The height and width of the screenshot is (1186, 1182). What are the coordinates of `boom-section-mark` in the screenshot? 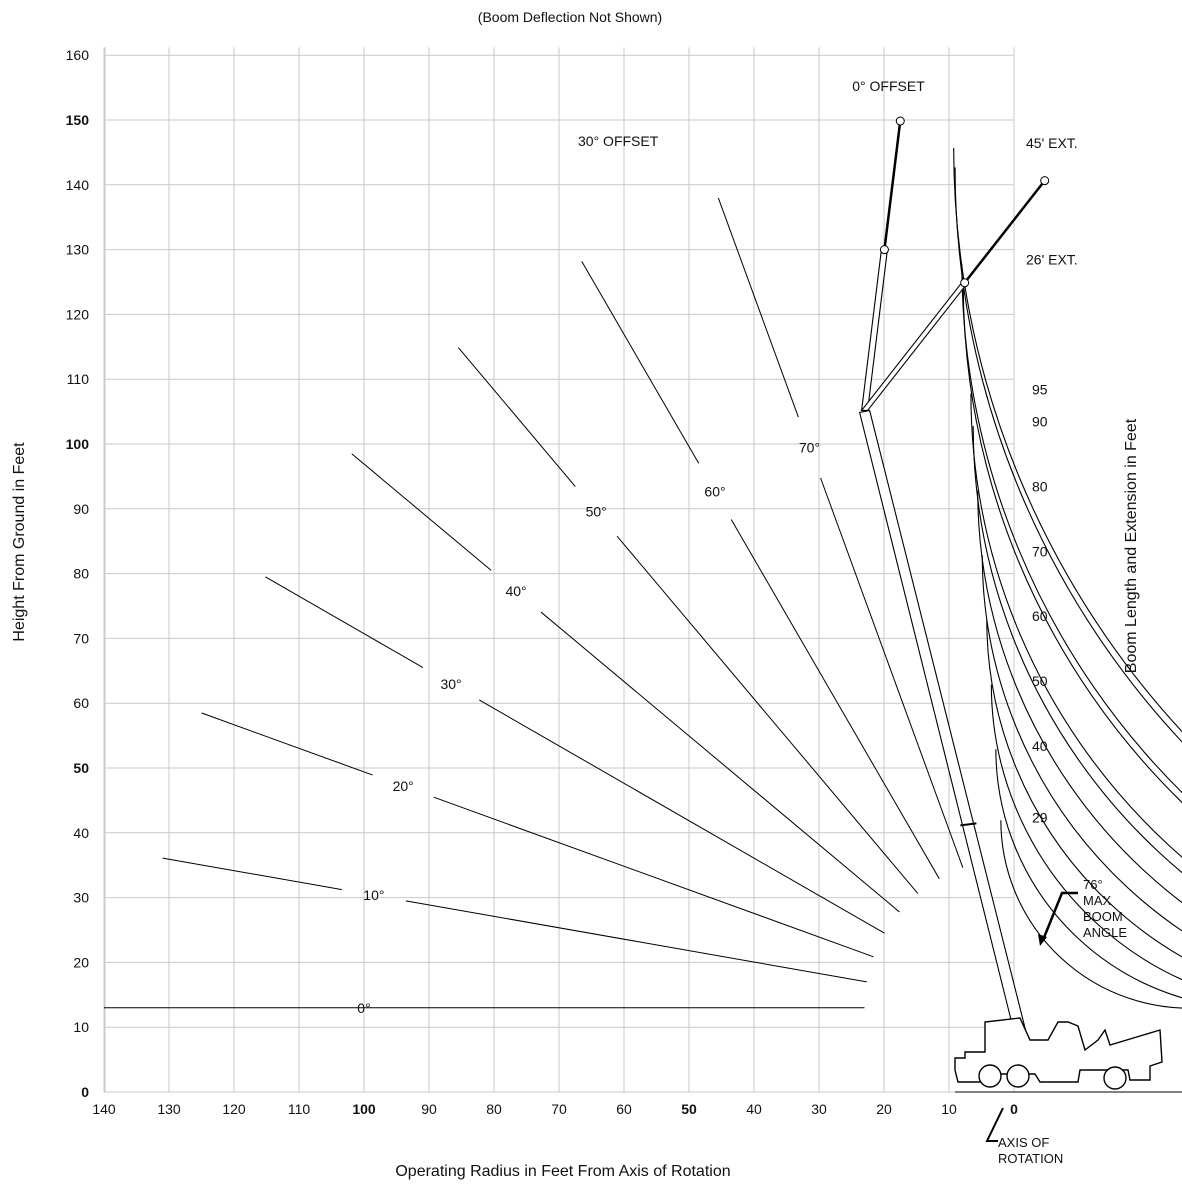 It's located at (968, 824).